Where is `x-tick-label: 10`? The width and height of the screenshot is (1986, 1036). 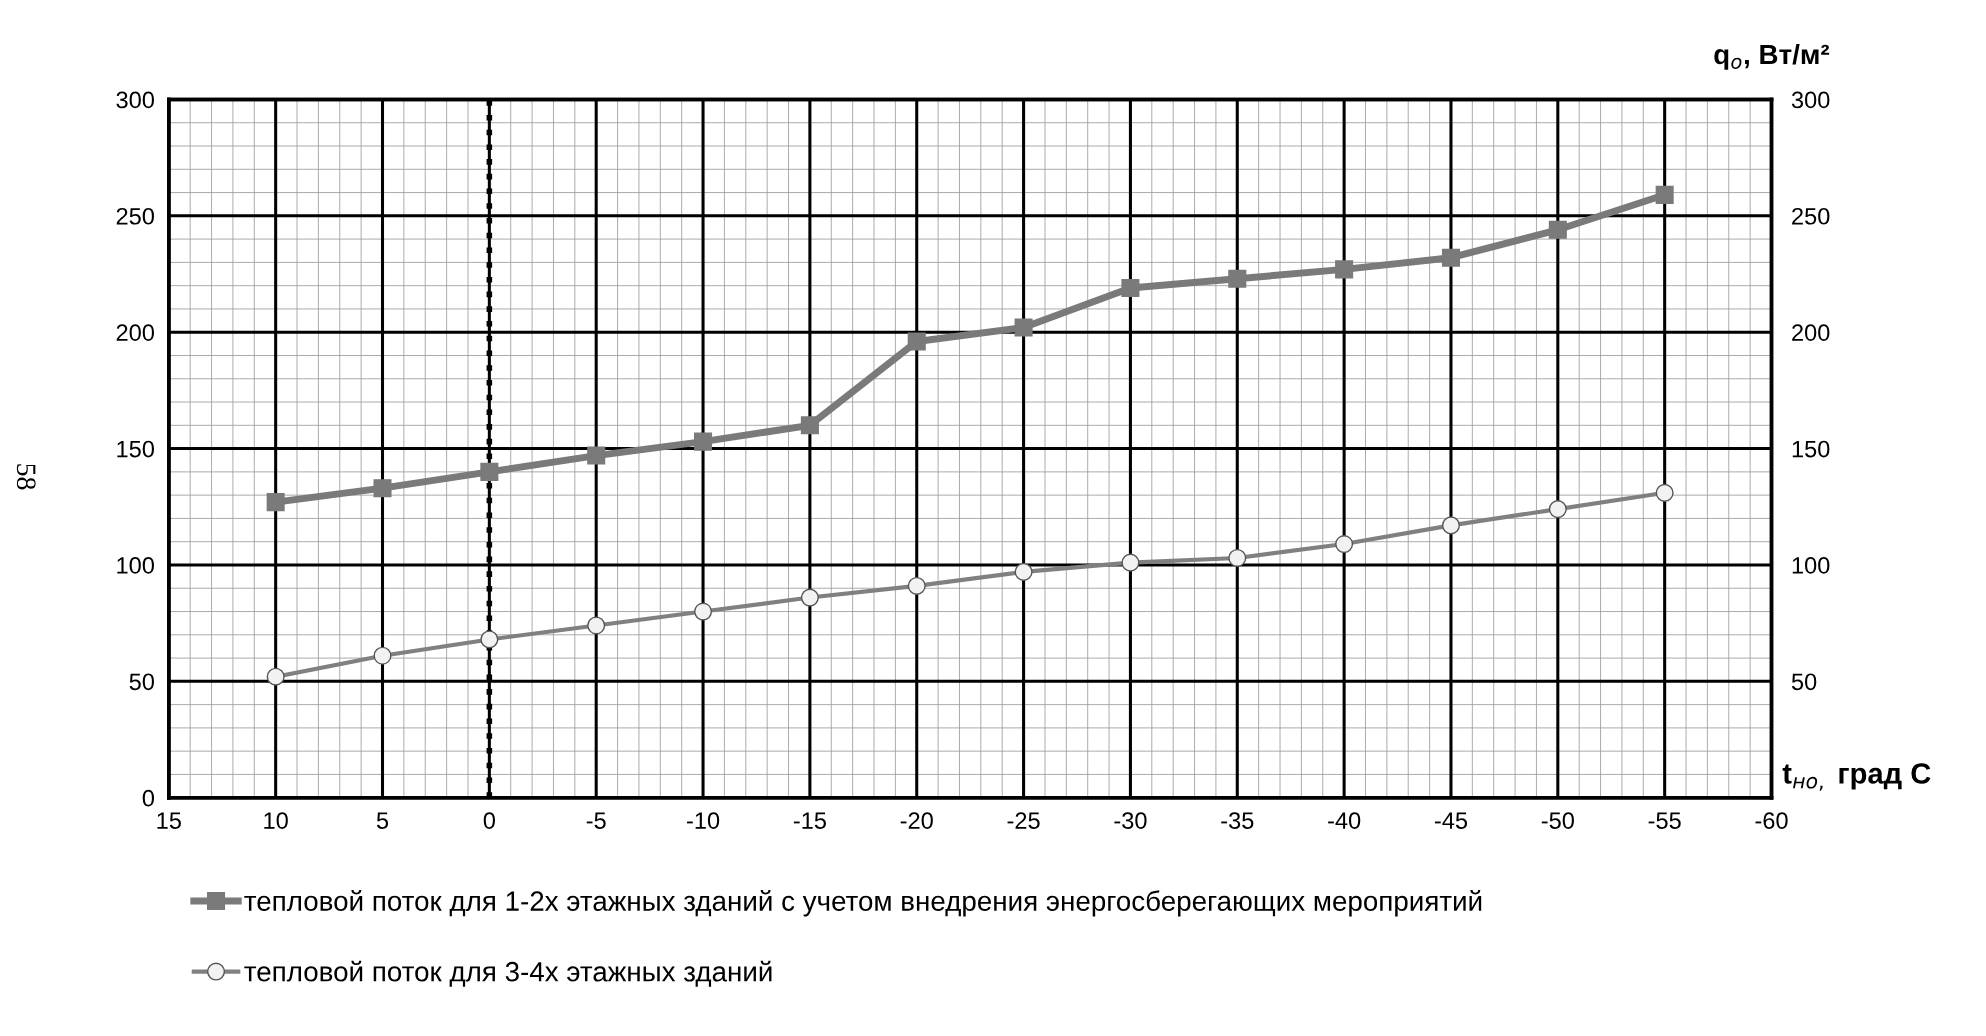
x-tick-label: 10 is located at coordinates (276, 820).